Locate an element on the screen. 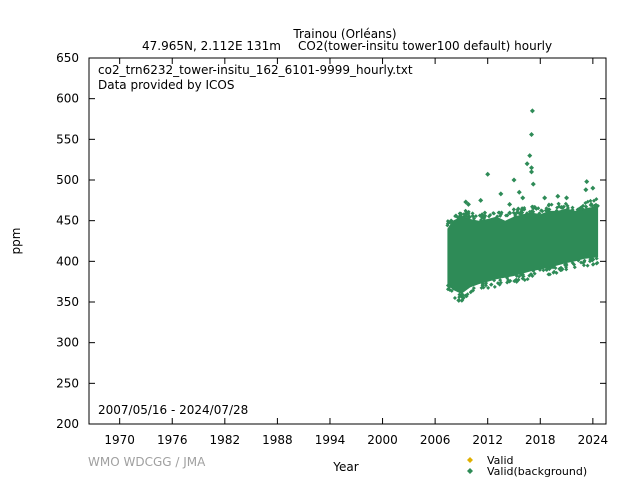 This screenshot has width=640, height=480. legend-marker-valid is located at coordinates (470, 460).